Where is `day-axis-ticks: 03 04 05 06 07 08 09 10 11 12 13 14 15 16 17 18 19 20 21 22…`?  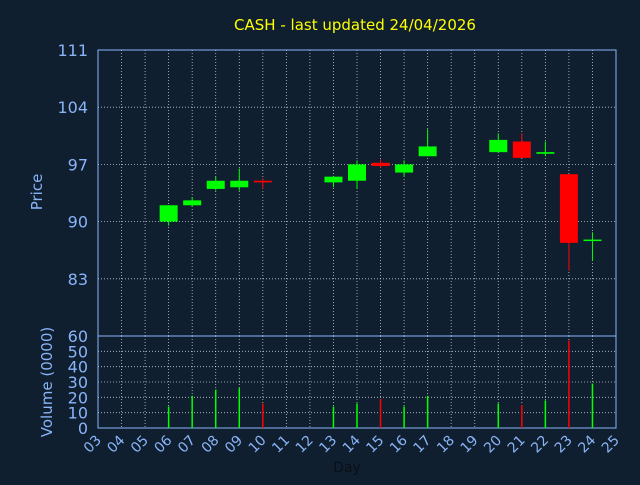 day-axis-ticks: 03 04 05 06 07 08 09 10 11 12 13 14 15 16 17 18 19 20 21 22… is located at coordinates (352, 444).